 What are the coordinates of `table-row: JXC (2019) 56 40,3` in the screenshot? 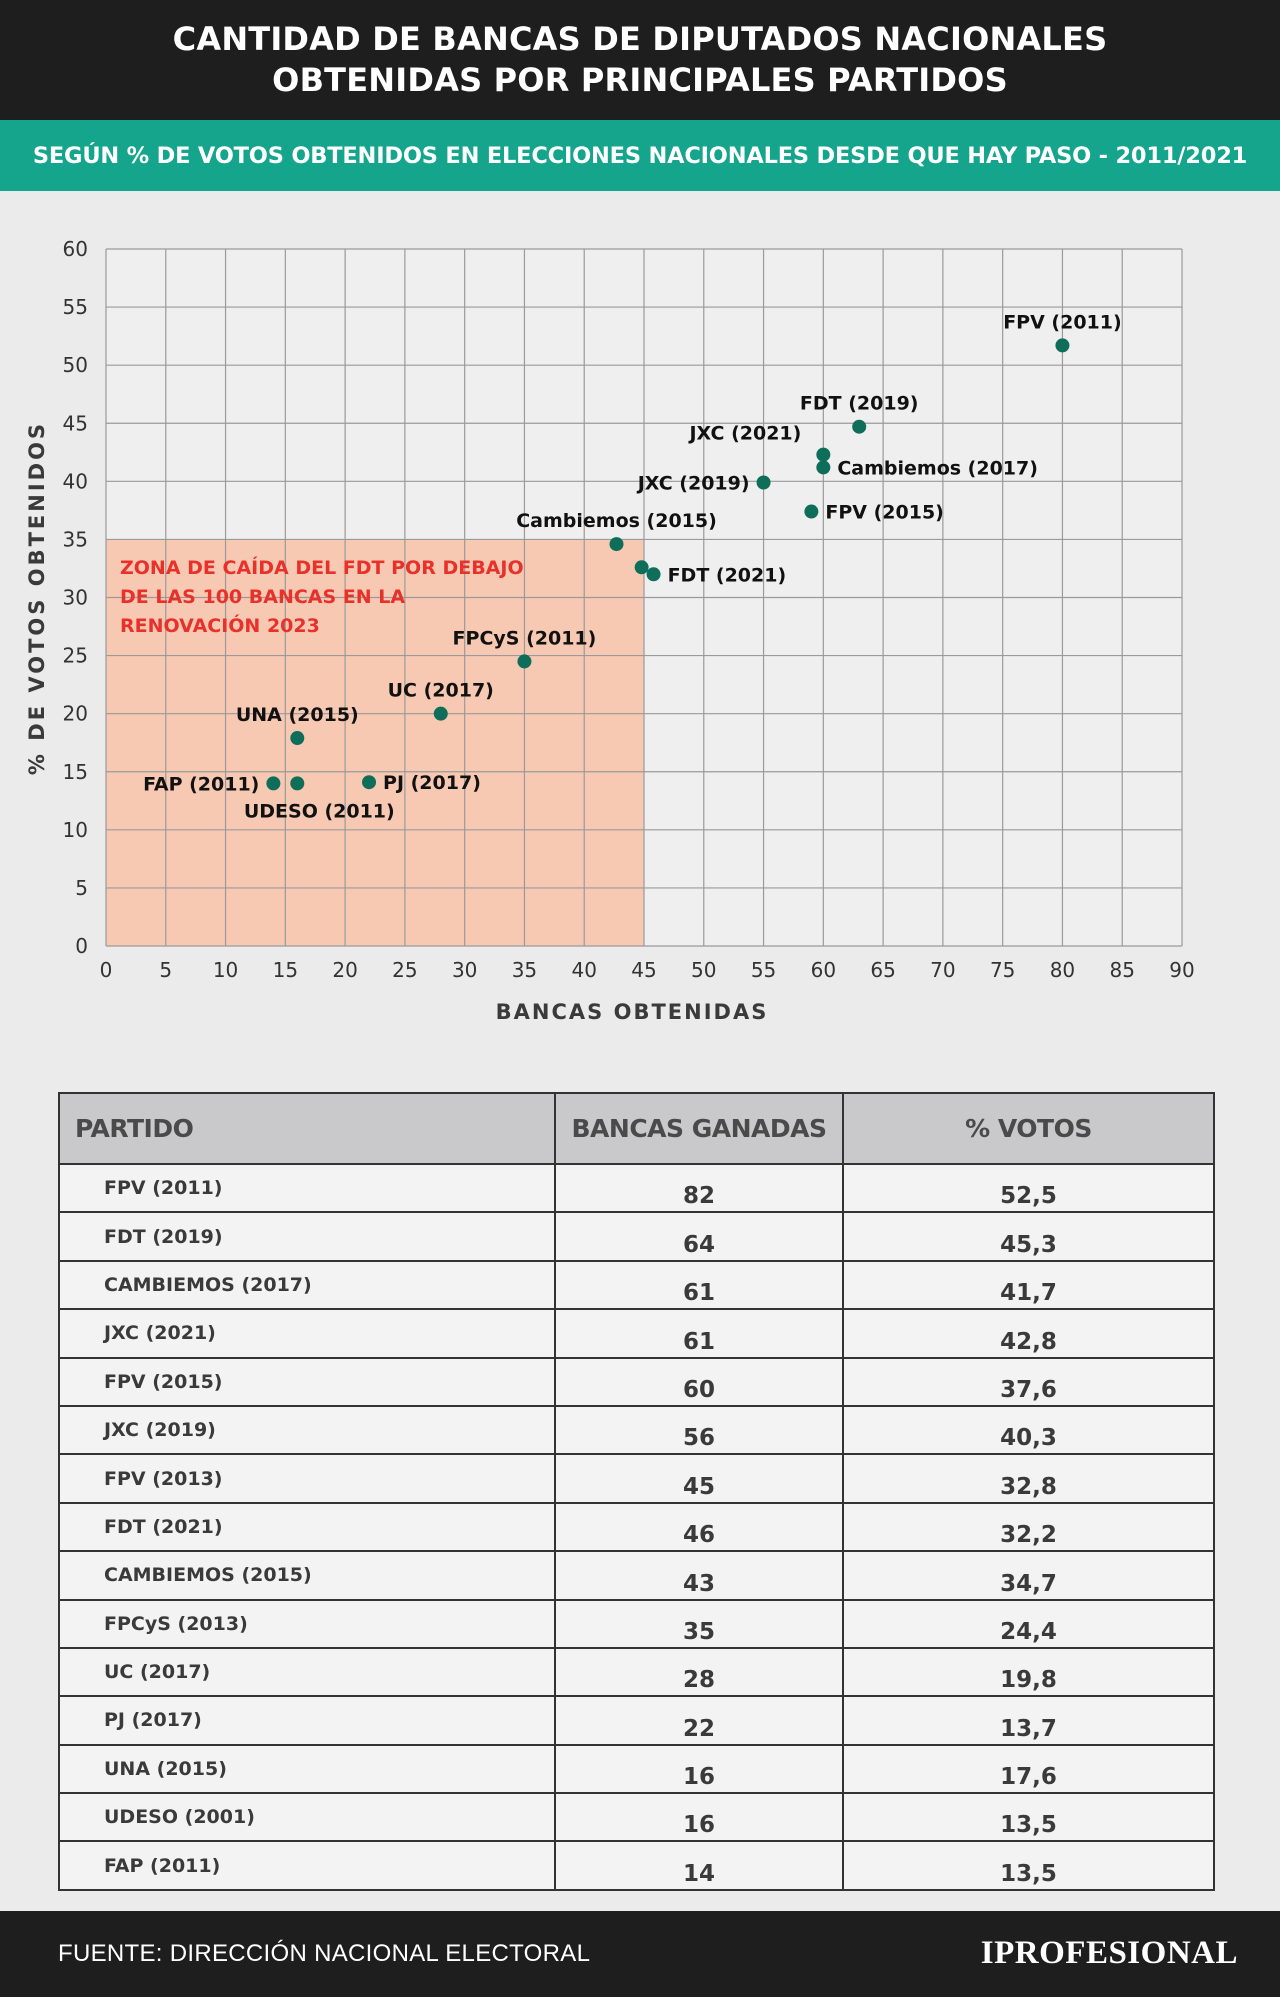 It's located at (636, 1430).